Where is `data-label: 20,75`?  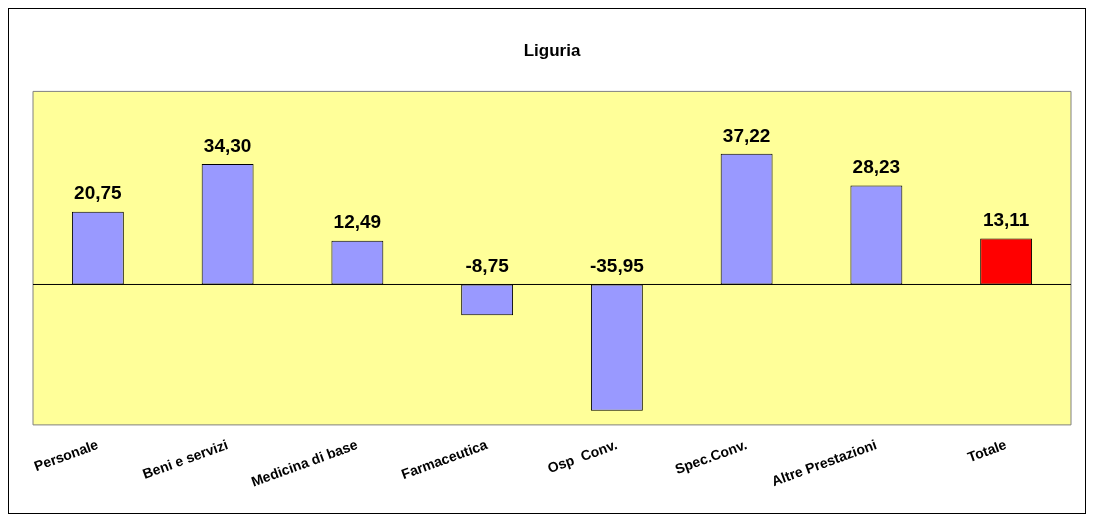
data-label: 20,75 is located at coordinates (98, 193).